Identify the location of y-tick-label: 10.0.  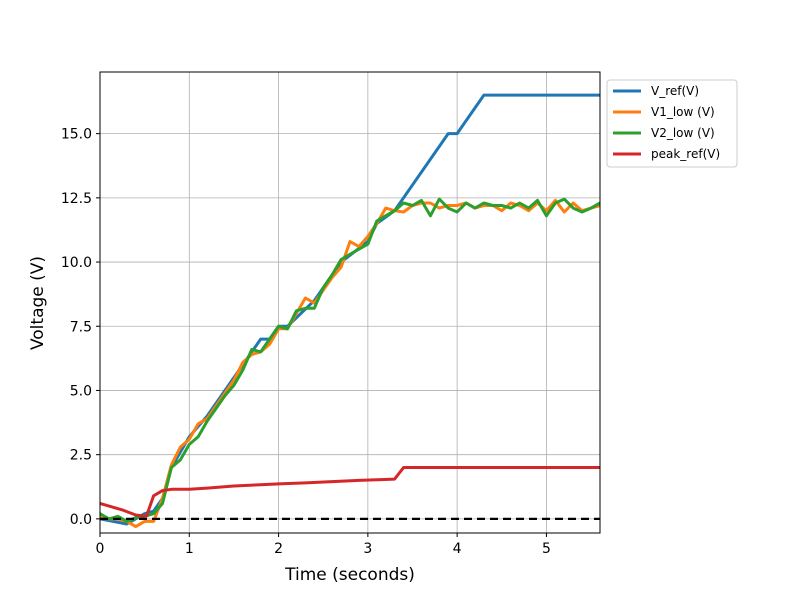
(76, 263).